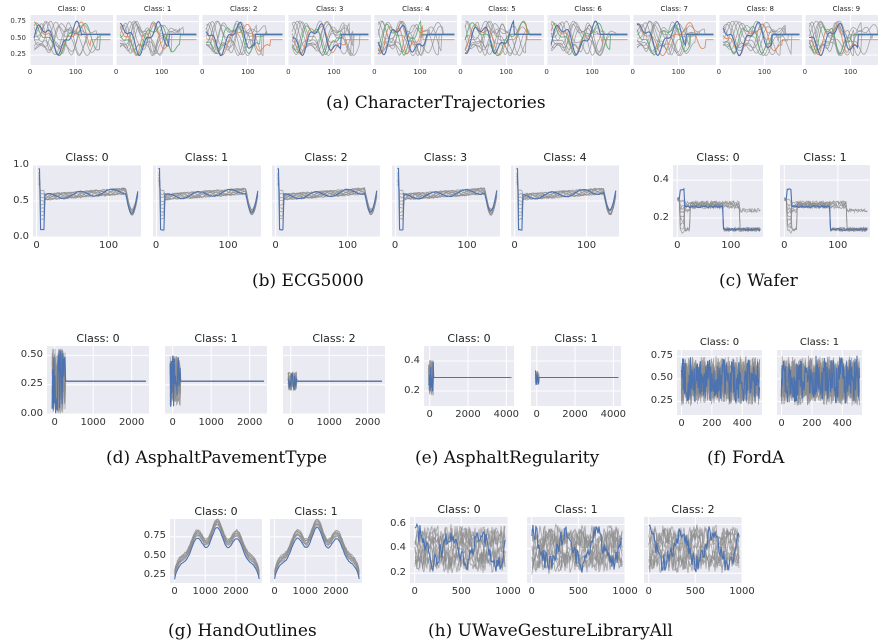 The width and height of the screenshot is (878, 641). I want to click on panel-title-a-1: Class: 1, so click(157, 9).